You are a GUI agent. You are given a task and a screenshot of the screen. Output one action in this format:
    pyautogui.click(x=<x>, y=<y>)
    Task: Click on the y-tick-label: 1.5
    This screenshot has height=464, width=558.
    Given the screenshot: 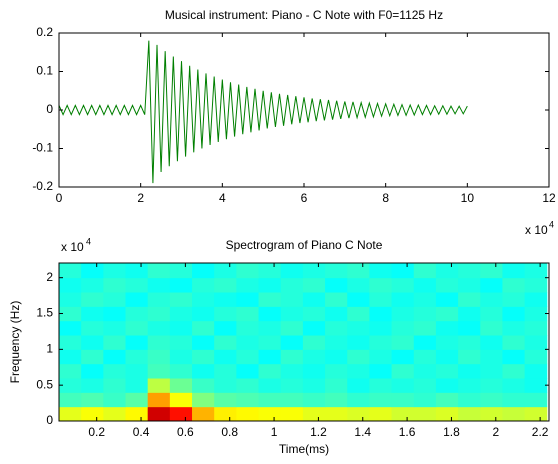 What is the action you would take?
    pyautogui.click(x=44, y=313)
    